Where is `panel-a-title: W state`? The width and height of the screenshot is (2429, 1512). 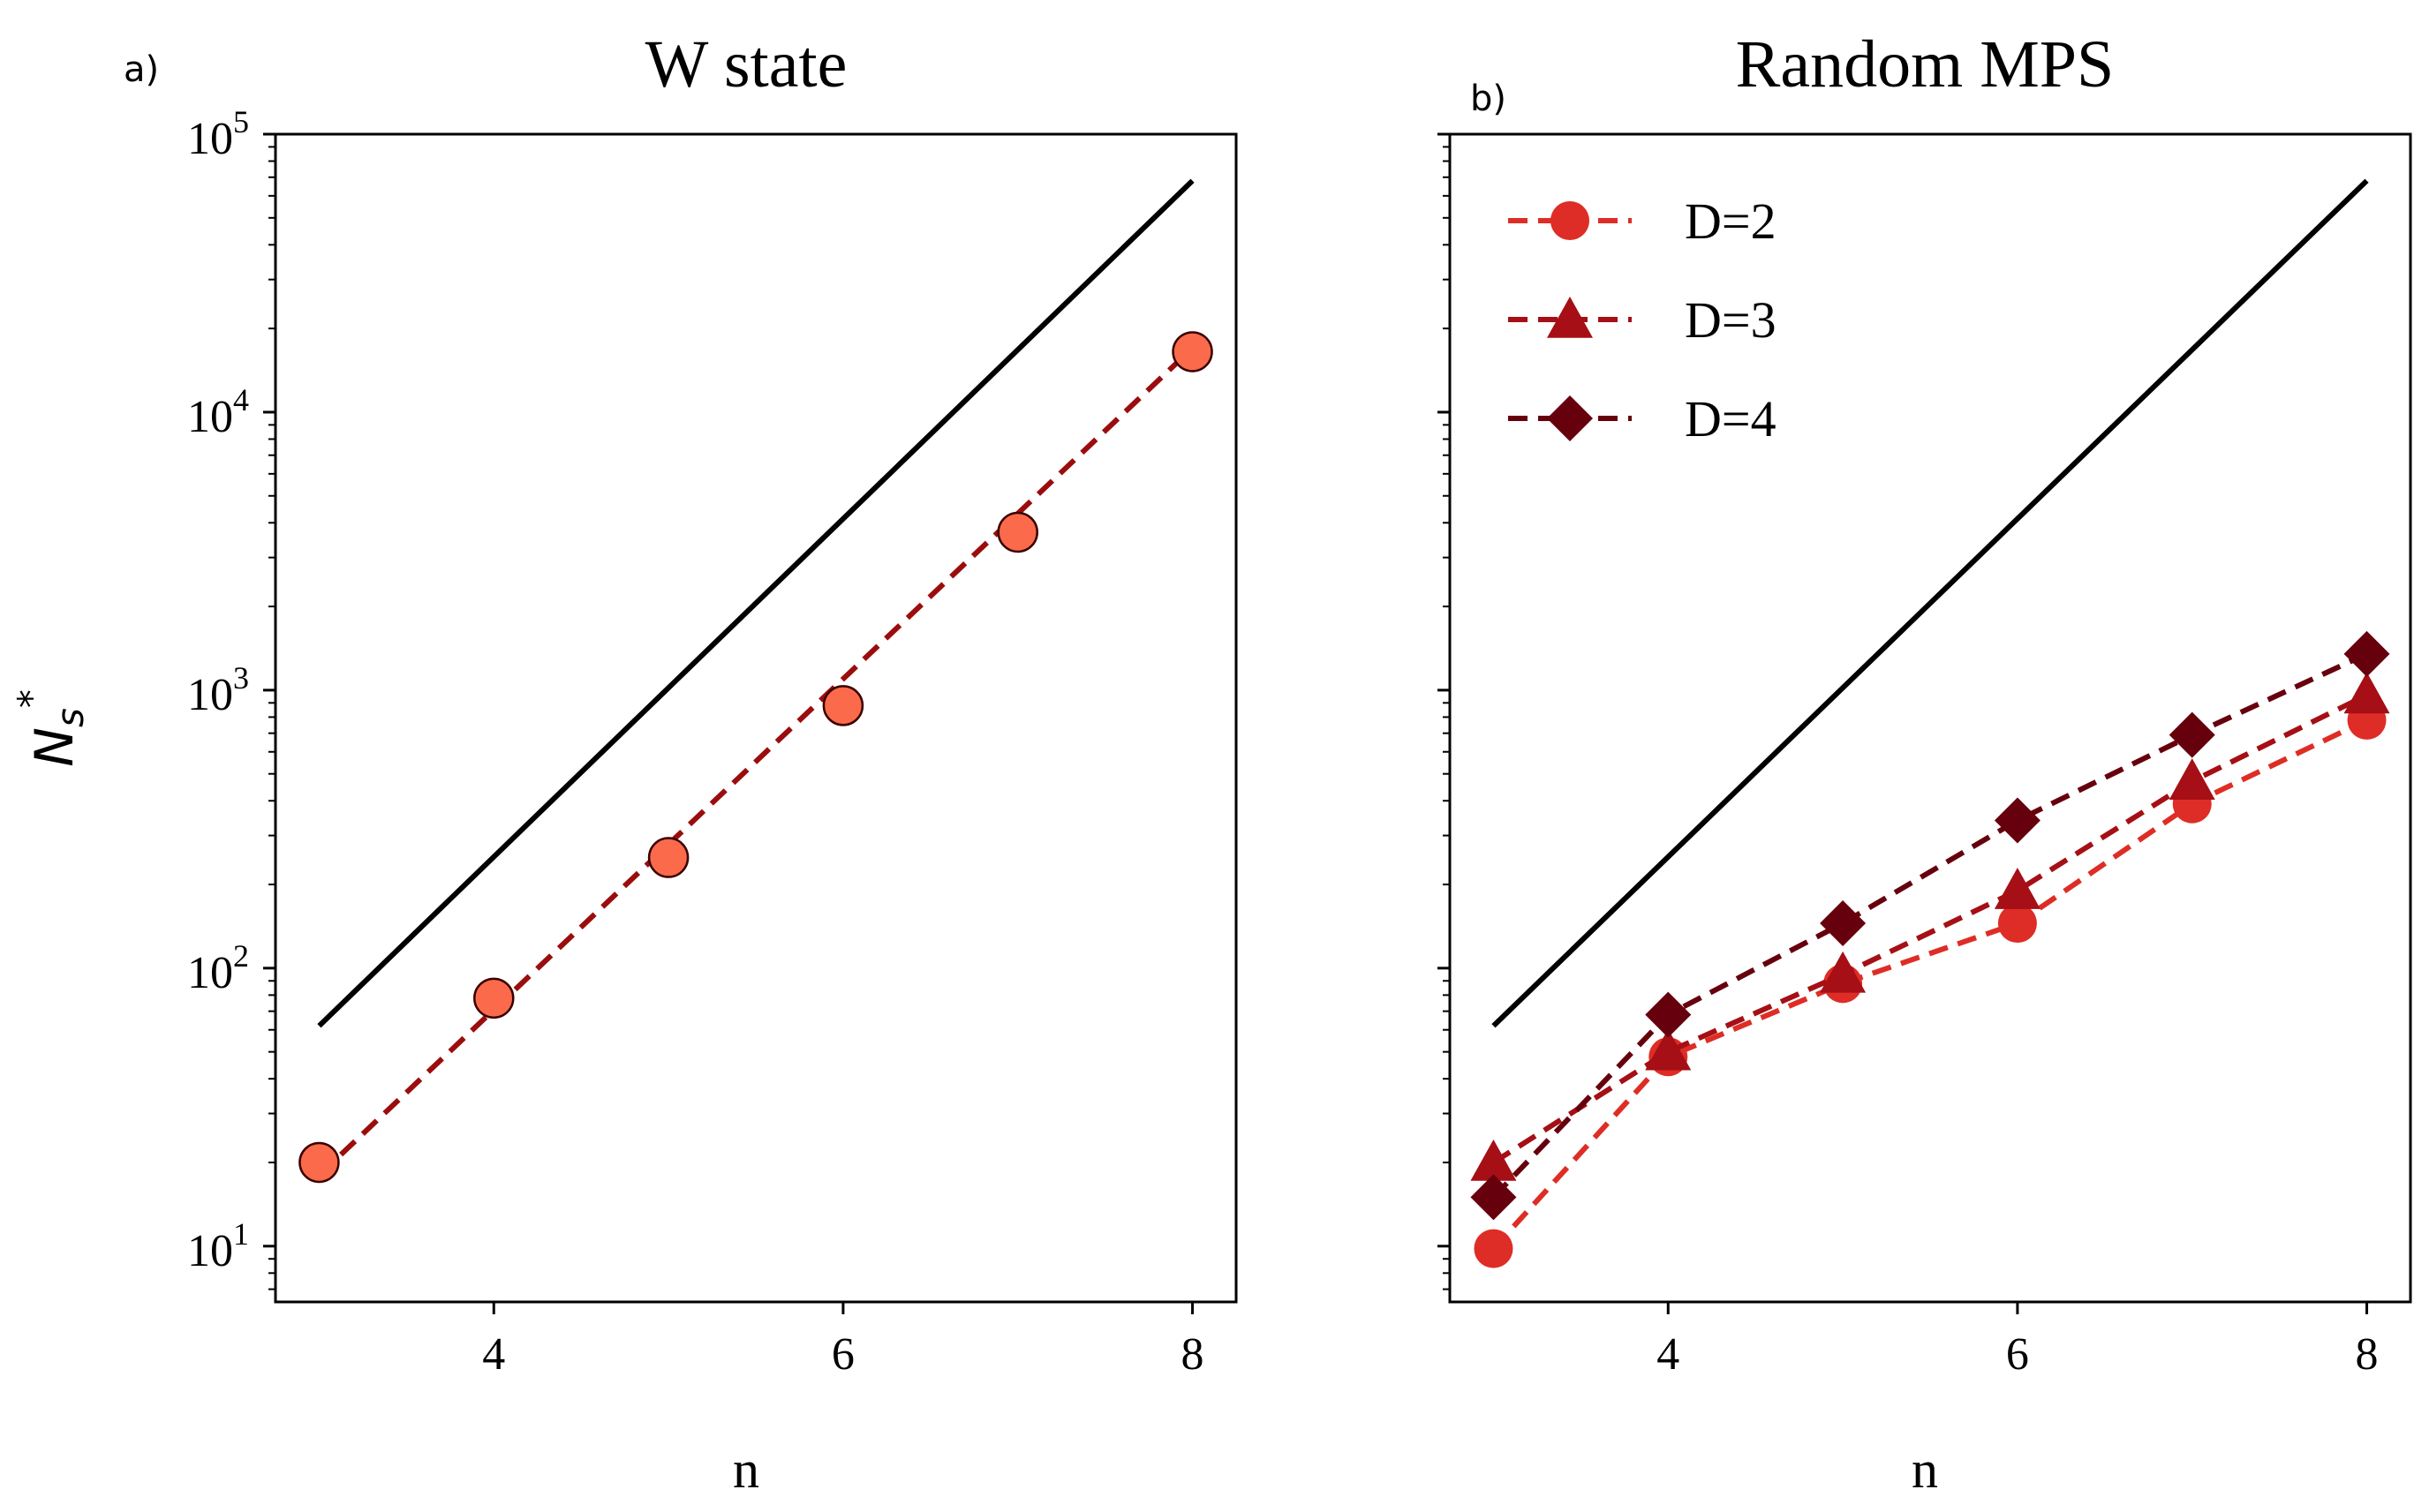 panel-a-title: W state is located at coordinates (746, 64).